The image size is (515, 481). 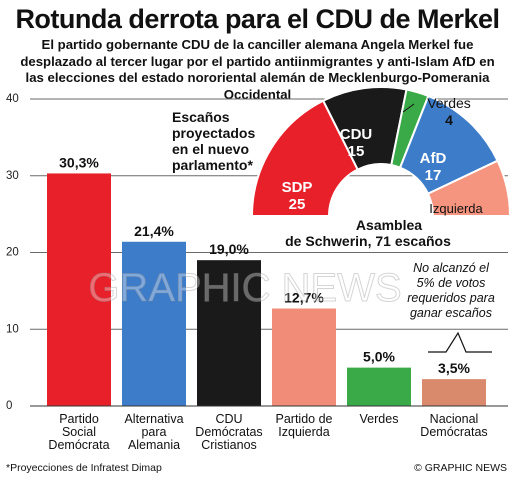 I want to click on y-tick-10: 10, so click(x=12, y=329).